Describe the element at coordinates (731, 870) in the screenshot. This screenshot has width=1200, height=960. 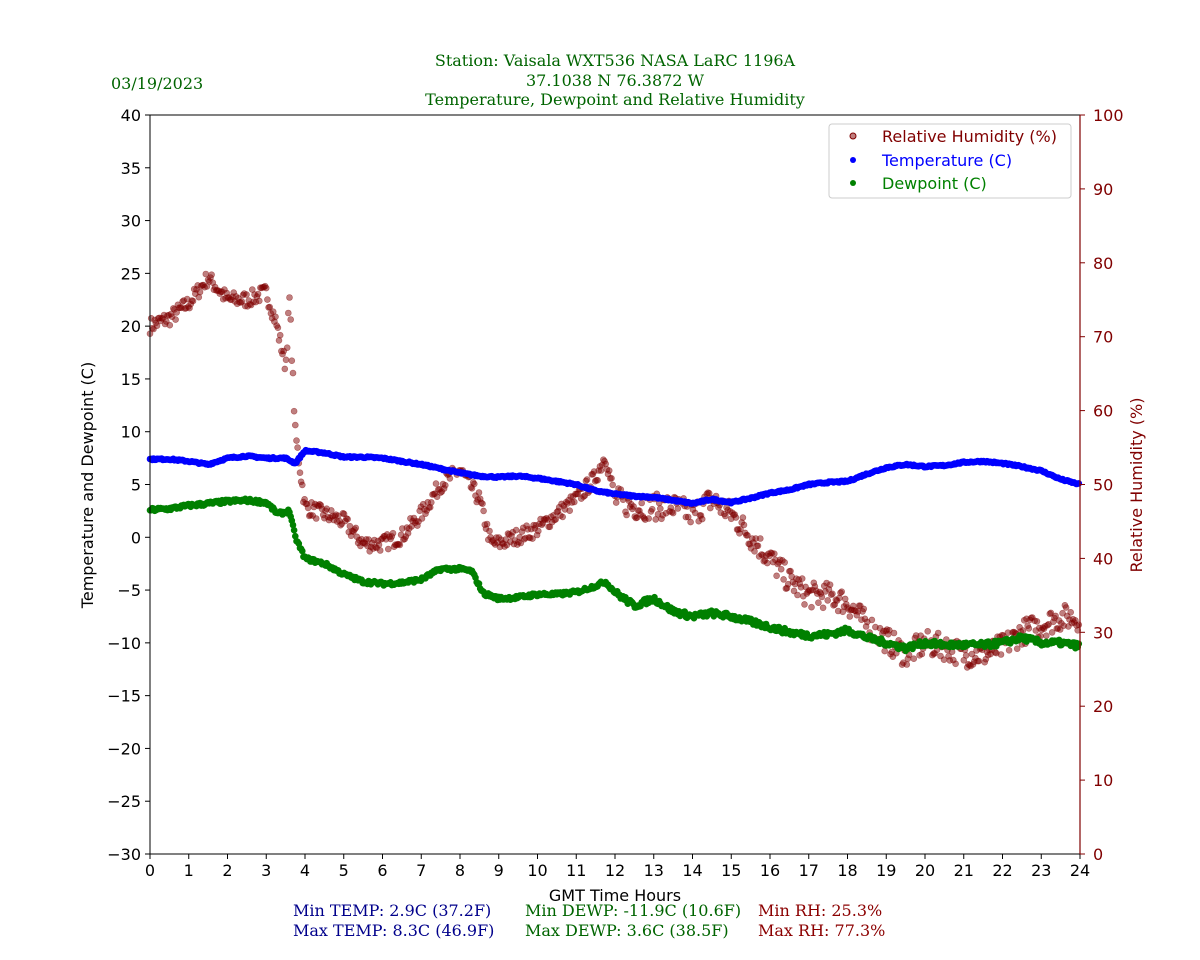
I see `x-tick-label: 15` at that location.